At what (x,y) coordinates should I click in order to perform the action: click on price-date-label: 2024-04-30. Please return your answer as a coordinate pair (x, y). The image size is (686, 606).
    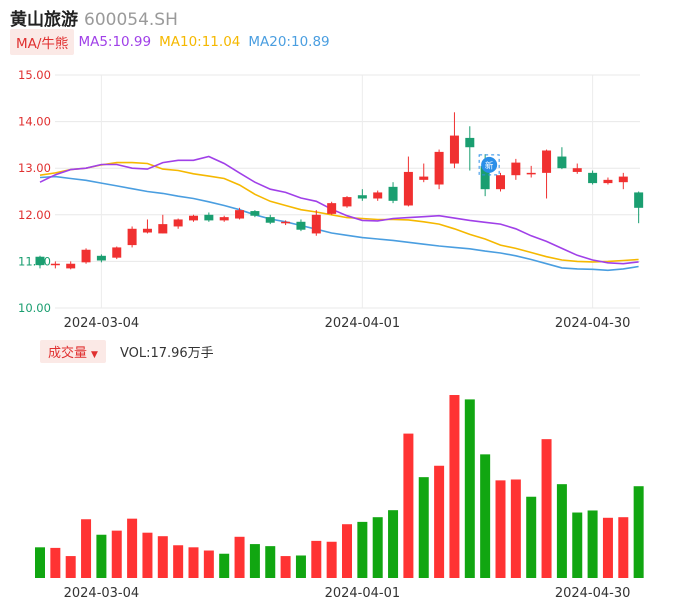
    Looking at the image, I should click on (593, 323).